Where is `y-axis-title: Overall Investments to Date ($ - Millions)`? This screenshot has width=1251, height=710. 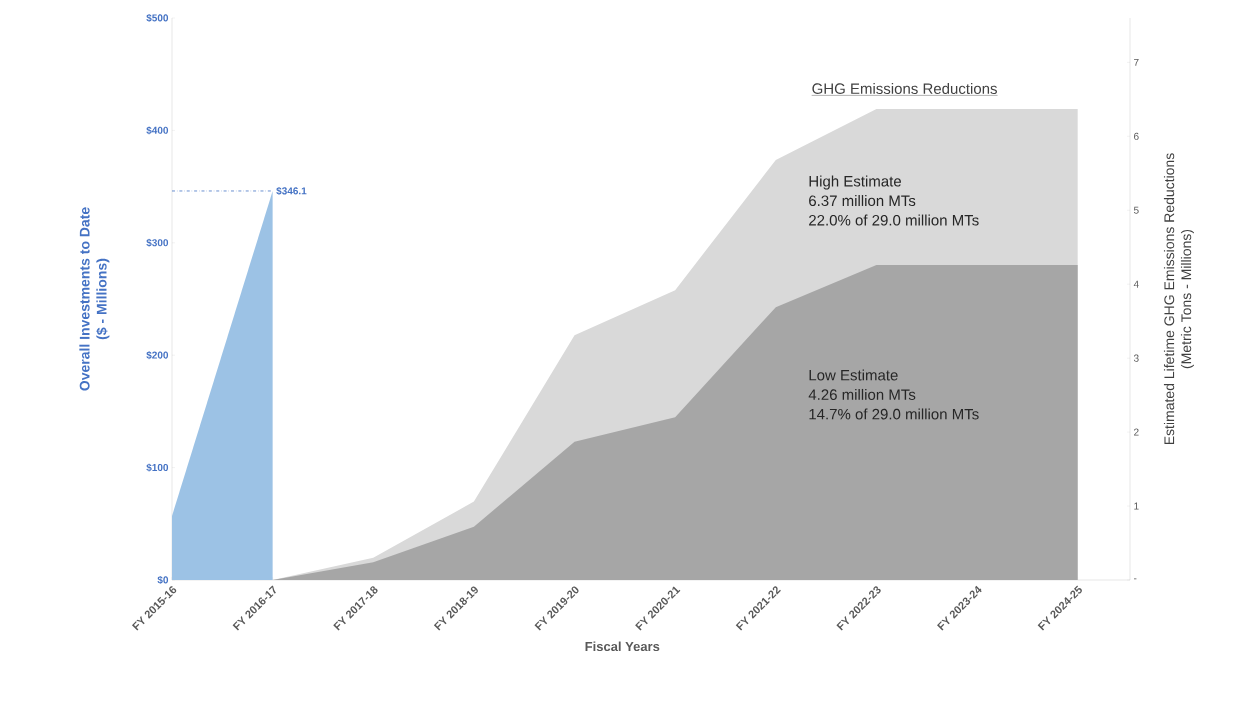
y-axis-title: Overall Investments to Date ($ - Millions) is located at coordinates (94, 299).